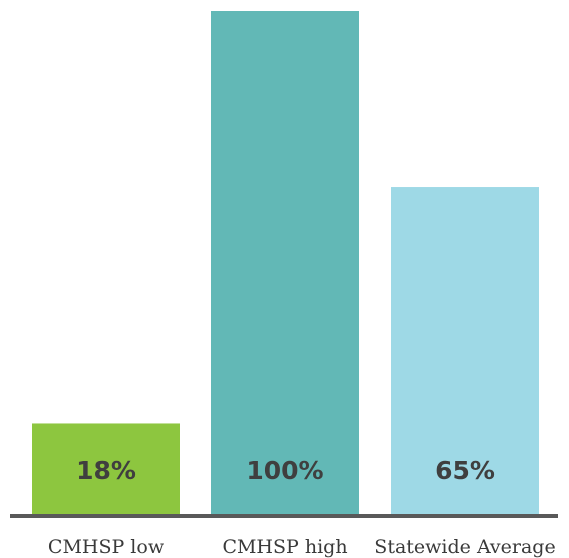  What do you see at coordinates (465, 470) in the screenshot?
I see `data-label-statewide-average: 65%` at bounding box center [465, 470].